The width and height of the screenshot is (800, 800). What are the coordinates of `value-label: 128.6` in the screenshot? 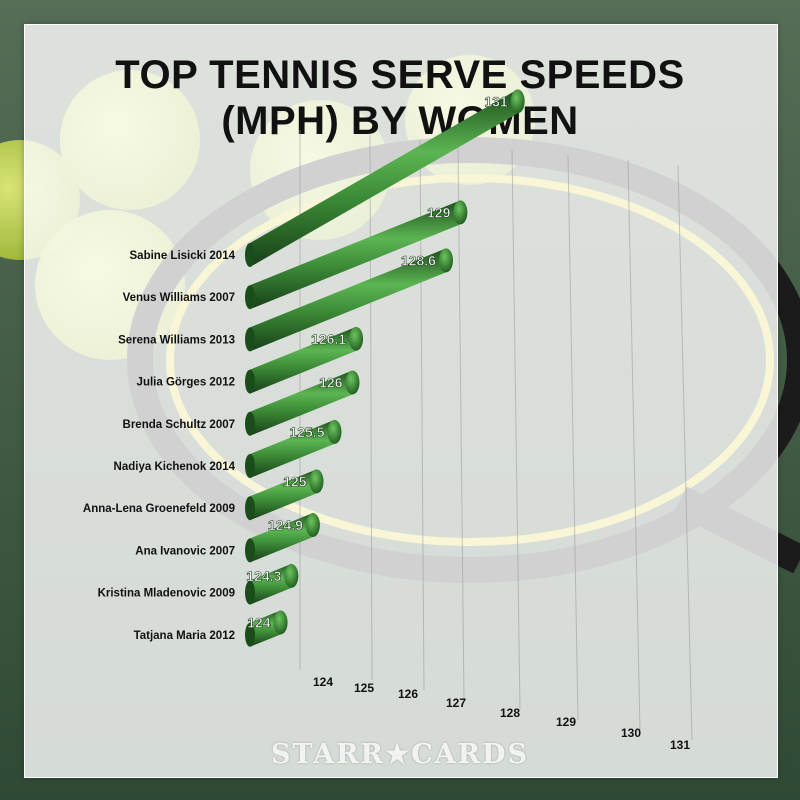 It's located at (418, 260).